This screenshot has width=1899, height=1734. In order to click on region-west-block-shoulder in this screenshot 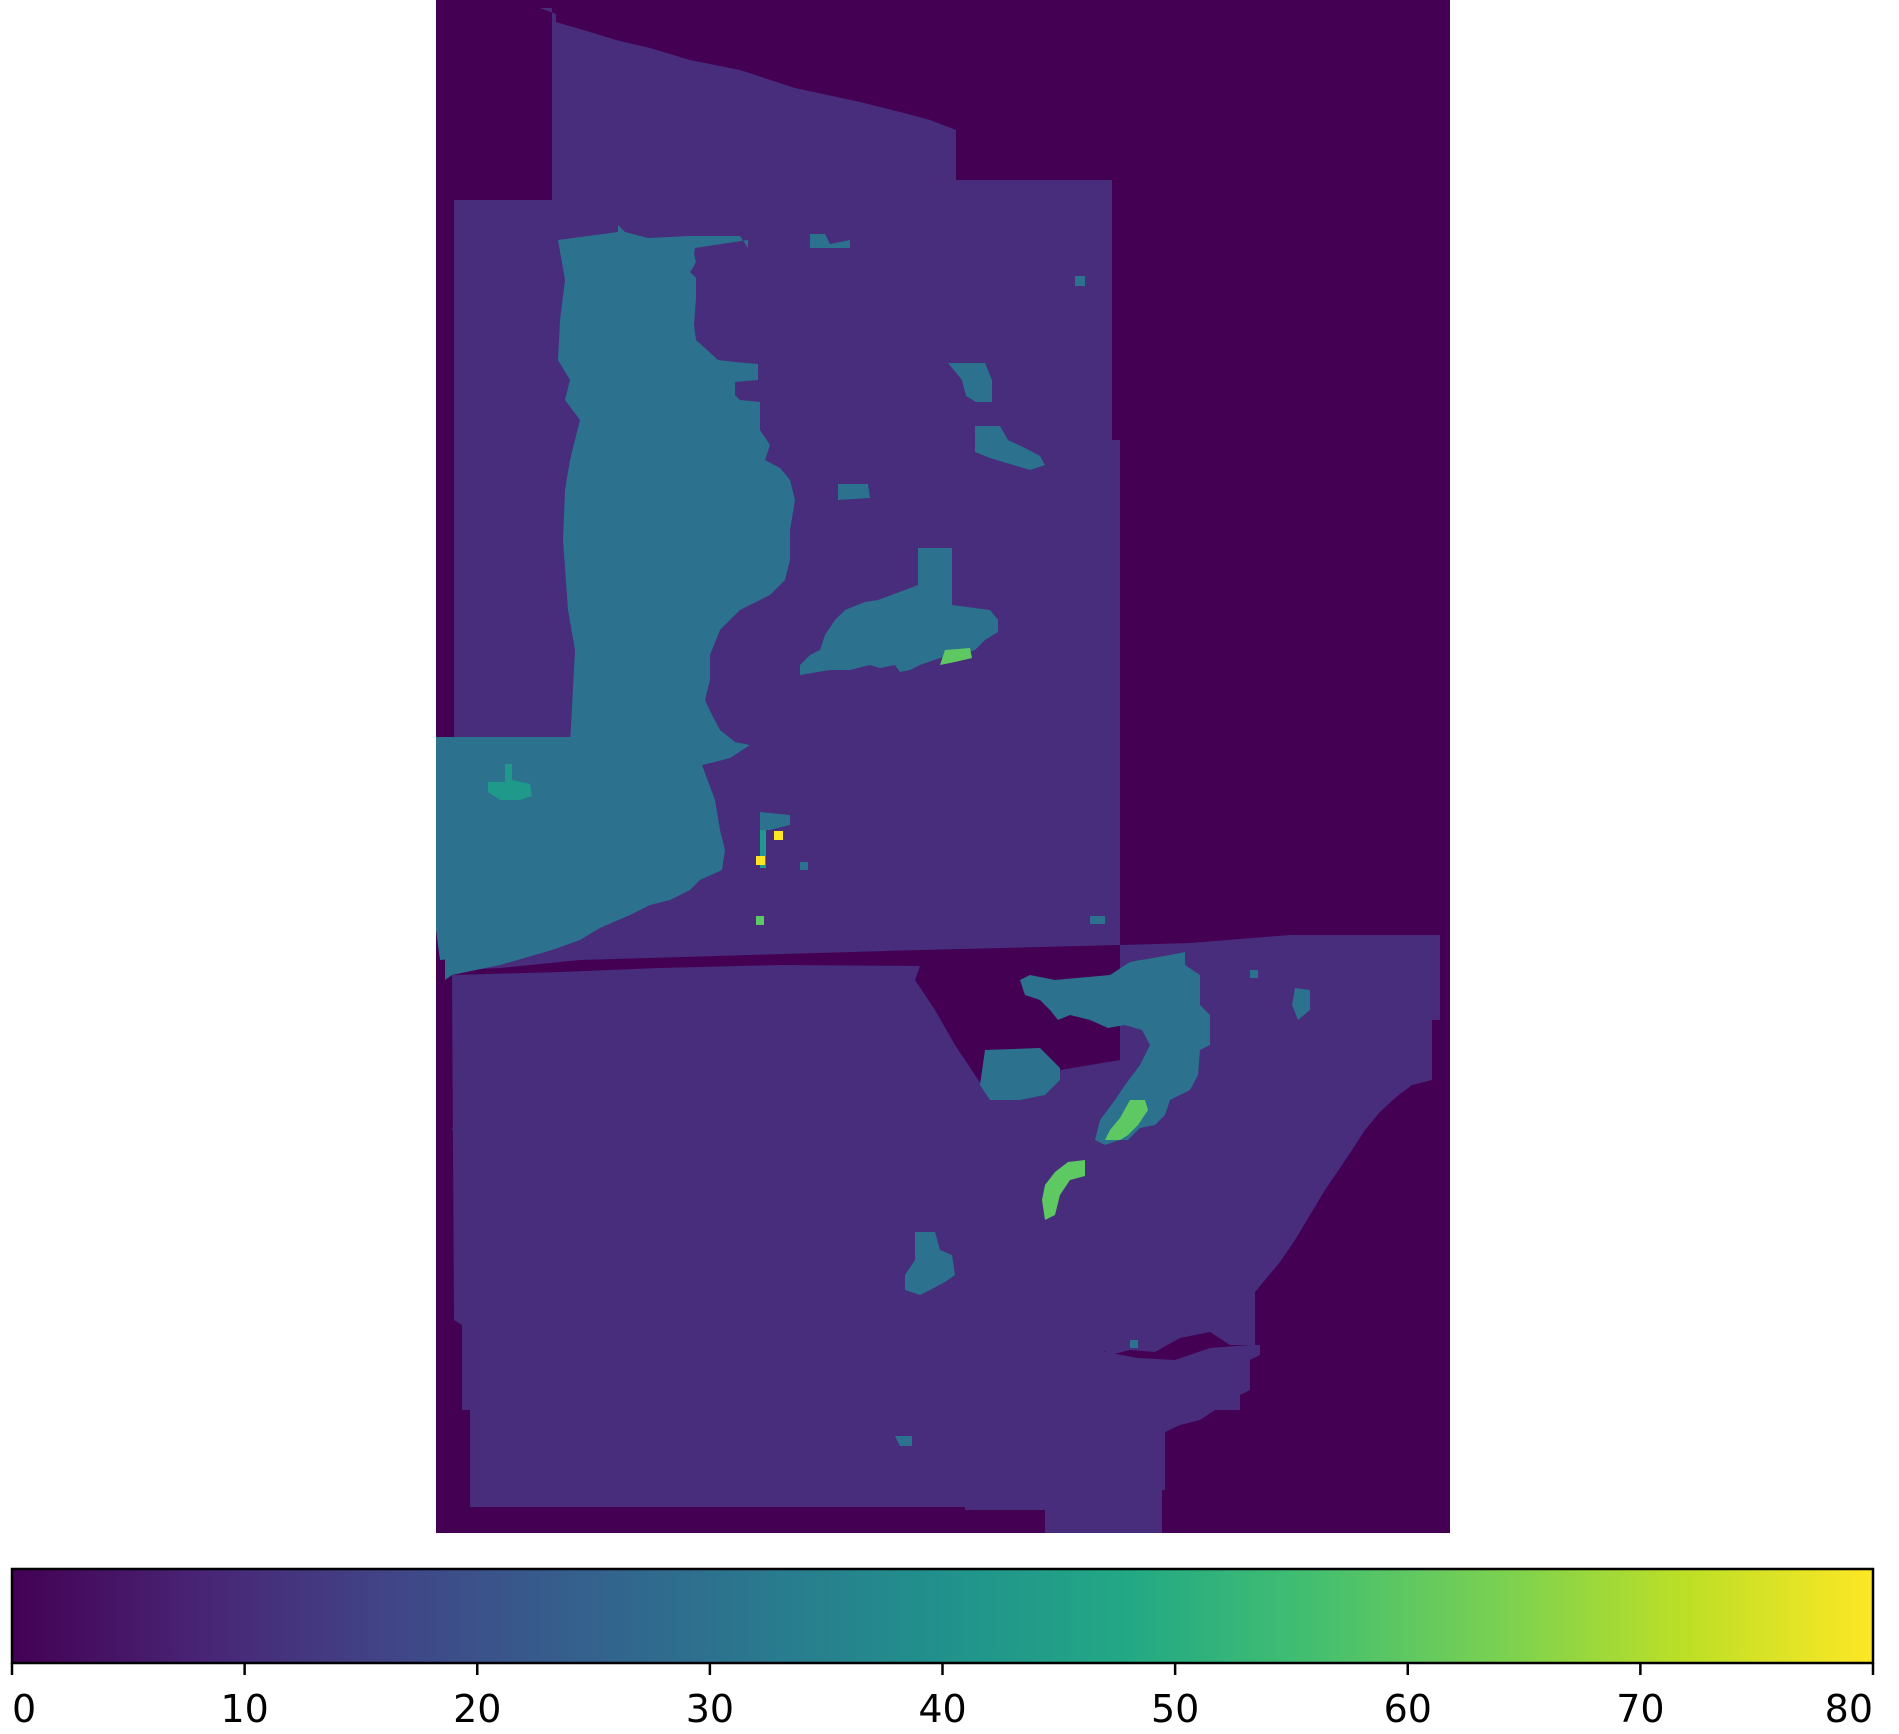, I will do `click(518, 848)`.